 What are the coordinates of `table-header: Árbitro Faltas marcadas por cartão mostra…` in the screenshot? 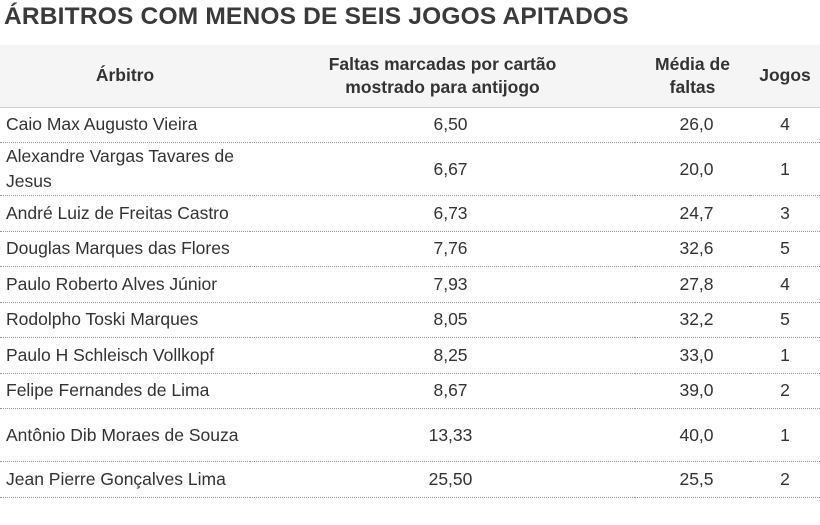 It's located at (410, 76).